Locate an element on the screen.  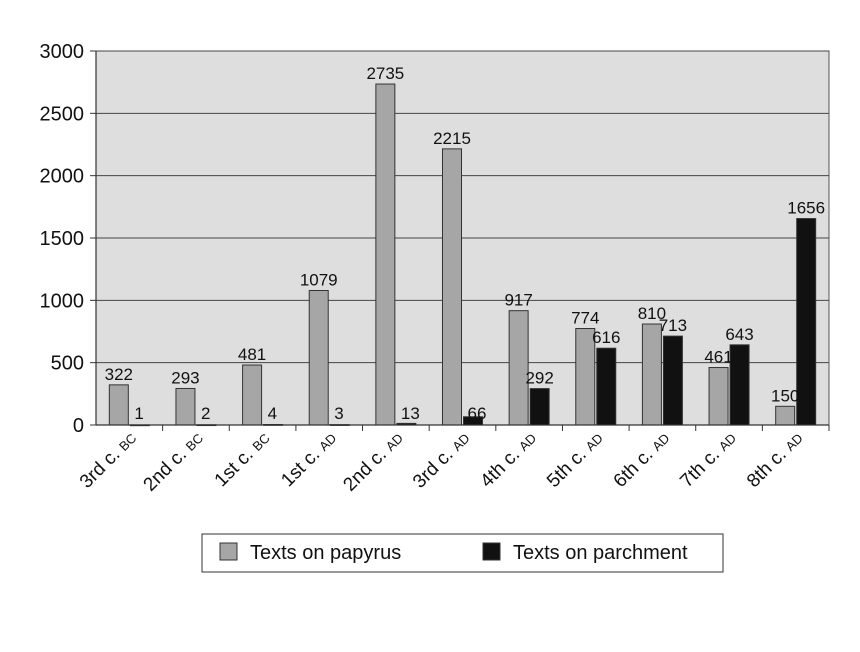
x-tick-label-text: 5th c. AD is located at coordinates (575, 460).